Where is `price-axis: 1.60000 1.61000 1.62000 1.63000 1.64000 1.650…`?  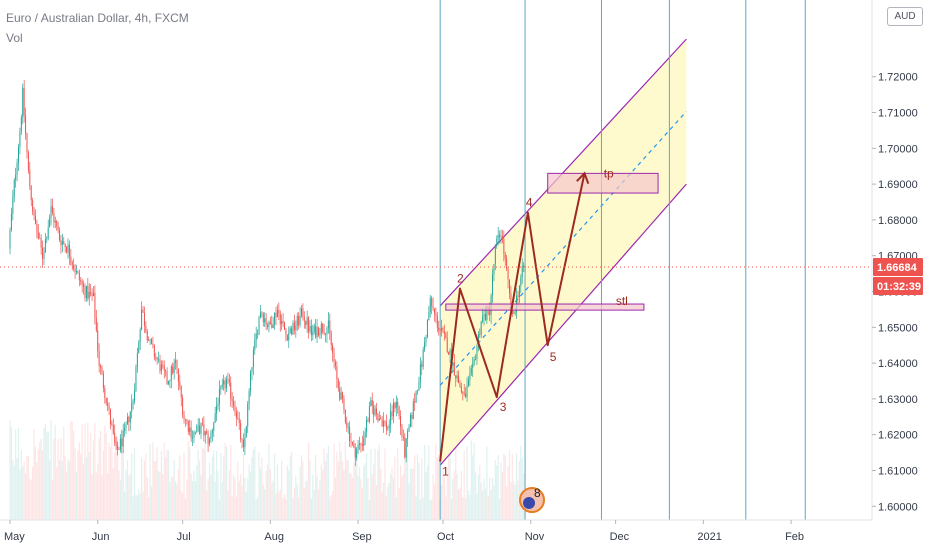
price-axis: 1.60000 1.61000 1.62000 1.63000 1.64000 1.650… is located at coordinates (895, 293).